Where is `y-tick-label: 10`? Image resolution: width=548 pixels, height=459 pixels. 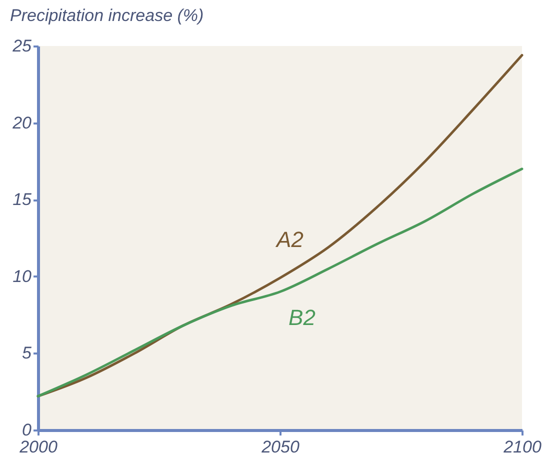 y-tick-label: 10 is located at coordinates (22, 276).